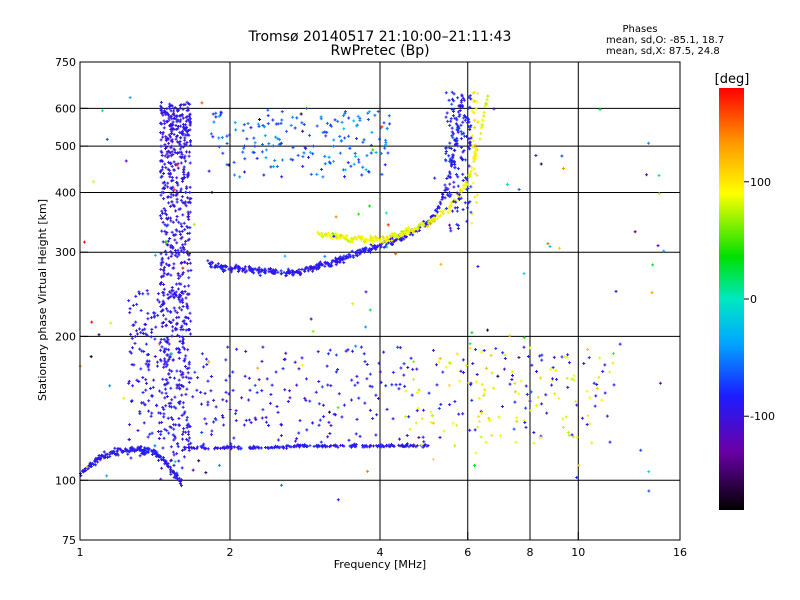 Image resolution: width=800 pixels, height=600 pixels. What do you see at coordinates (380, 552) in the screenshot?
I see `x-tick-label: 4` at bounding box center [380, 552].